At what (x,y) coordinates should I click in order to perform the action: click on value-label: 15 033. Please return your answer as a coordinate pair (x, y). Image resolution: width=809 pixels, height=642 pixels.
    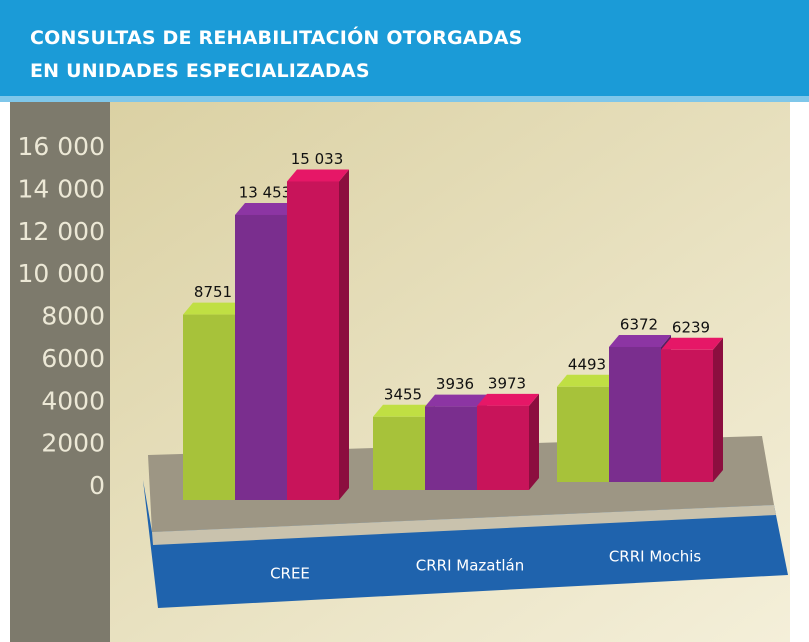
    Looking at the image, I should click on (317, 159).